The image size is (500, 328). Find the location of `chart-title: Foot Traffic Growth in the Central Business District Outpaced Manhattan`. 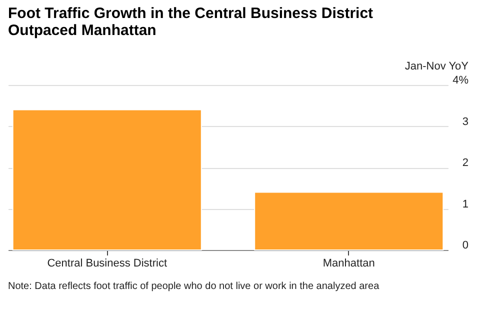

chart-title: Foot Traffic Growth in the Central Business District Outpaced Manhattan is located at coordinates (191, 22).